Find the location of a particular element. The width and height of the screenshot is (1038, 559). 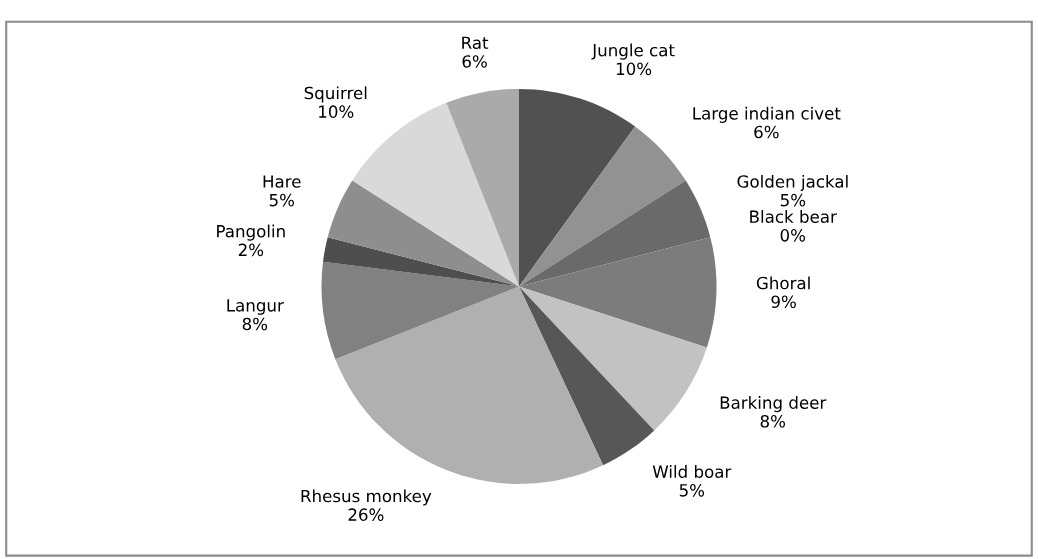

slice-label: Squirrel is located at coordinates (335, 94).